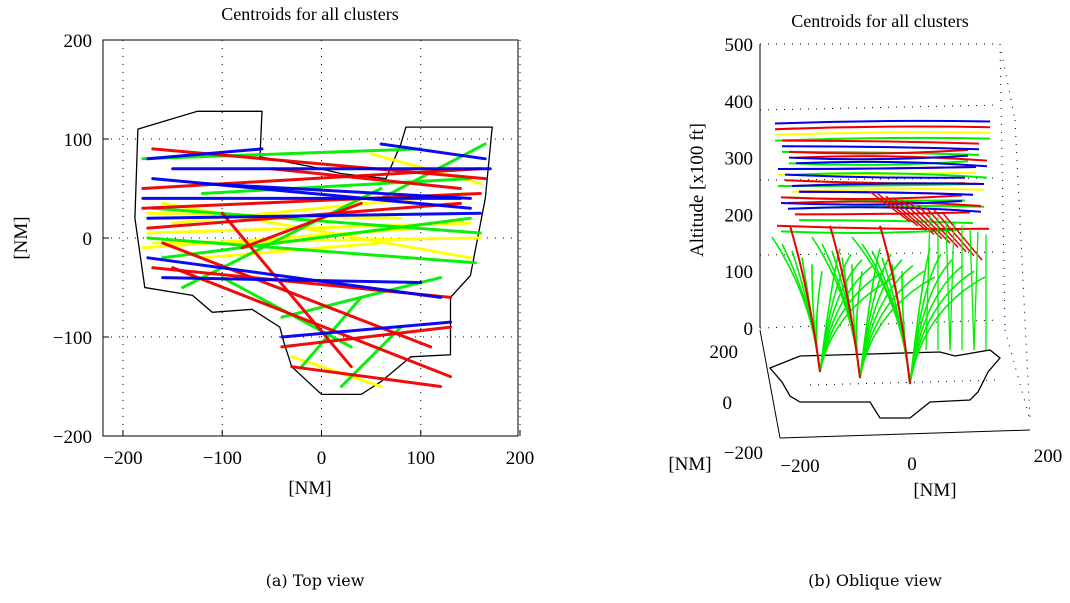  Describe the element at coordinates (315, 580) in the screenshot. I see `top-view-caption: (a) Top view` at that location.